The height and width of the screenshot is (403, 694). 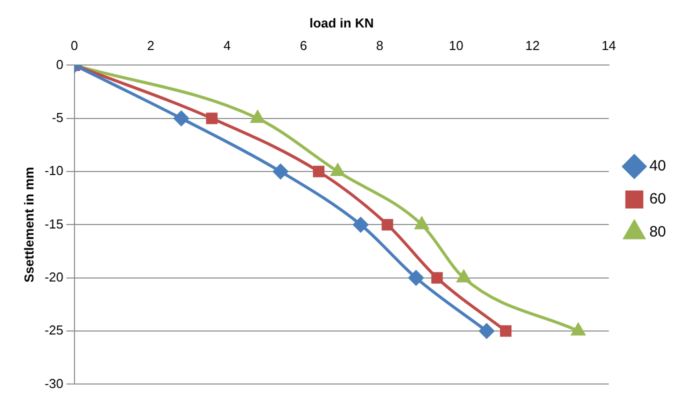 I want to click on y-tick-label: -20, so click(x=54, y=276).